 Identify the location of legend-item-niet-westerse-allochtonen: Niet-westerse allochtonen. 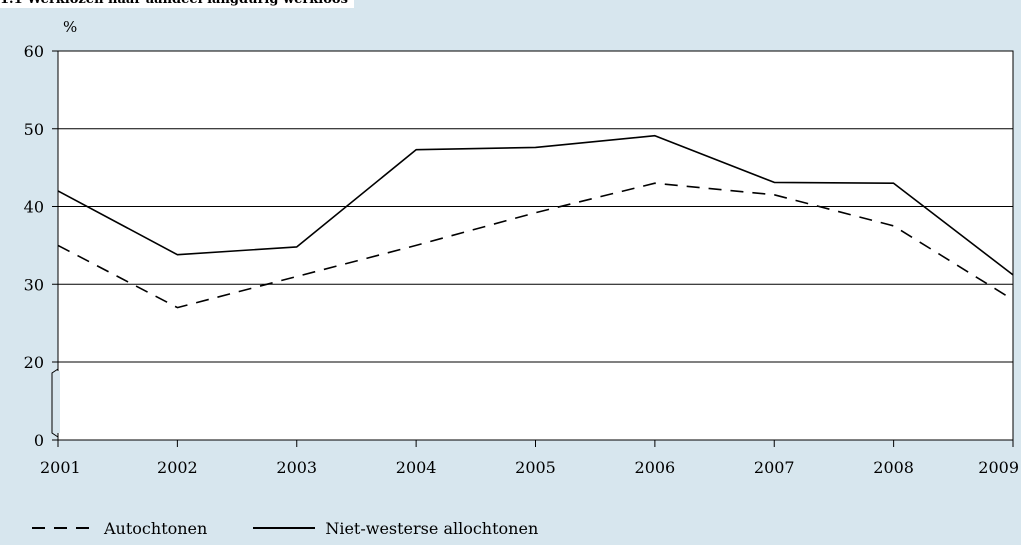
(395, 528).